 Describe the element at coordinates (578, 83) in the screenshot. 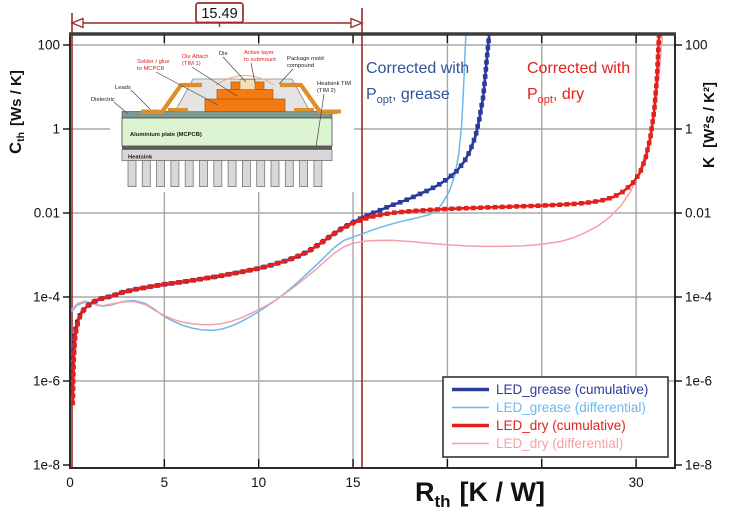

I see `annotation-dry: Corrected with Popt, dry` at that location.